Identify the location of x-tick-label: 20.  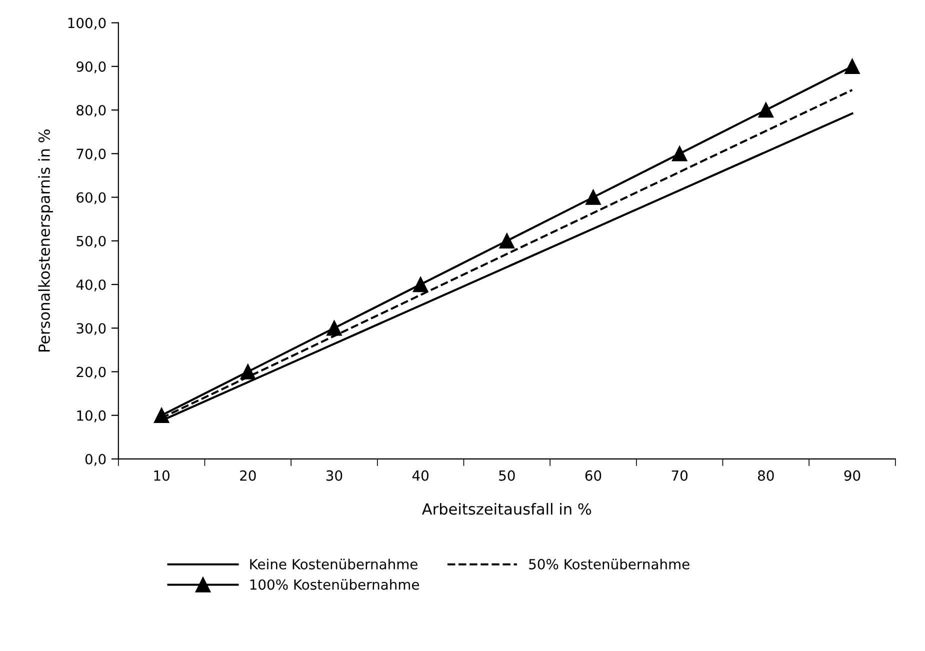
(248, 475).